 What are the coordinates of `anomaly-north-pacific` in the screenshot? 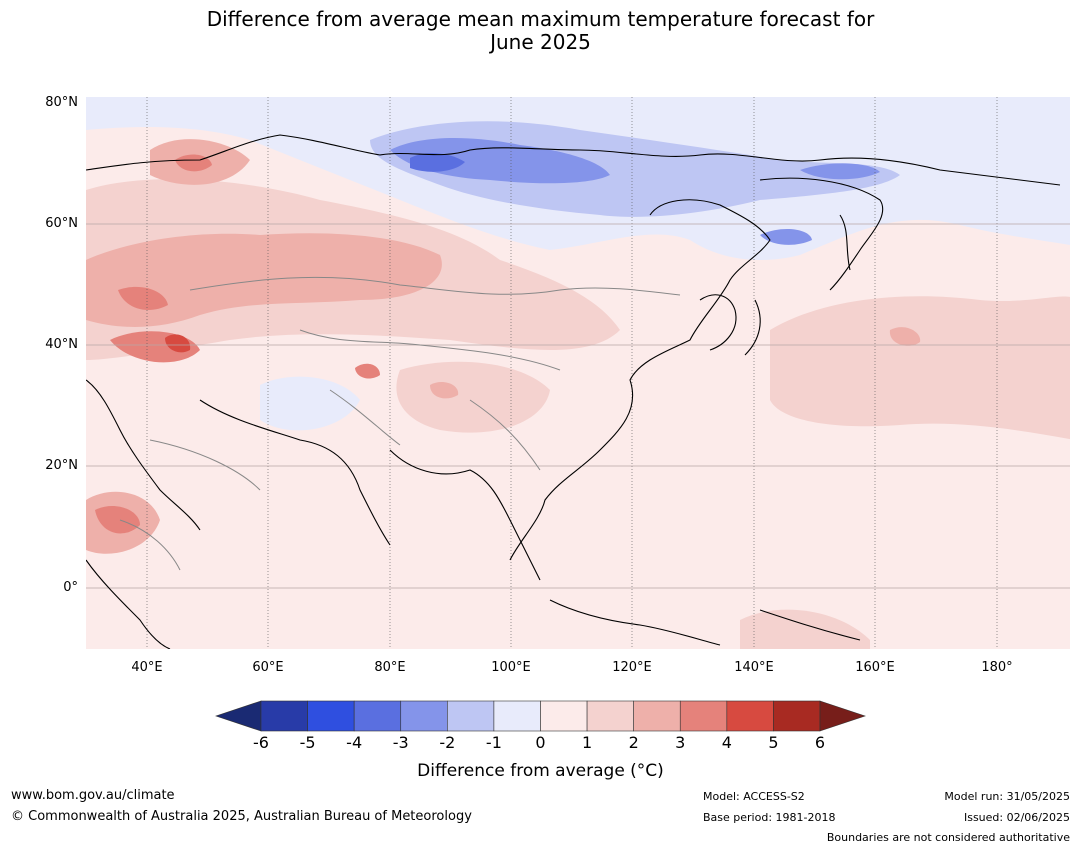 It's located at (920, 368).